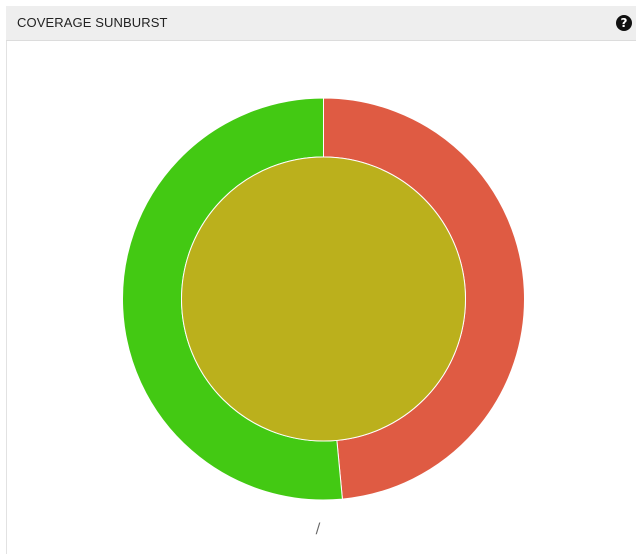  What do you see at coordinates (6, 280) in the screenshot?
I see `panel-left-border` at bounding box center [6, 280].